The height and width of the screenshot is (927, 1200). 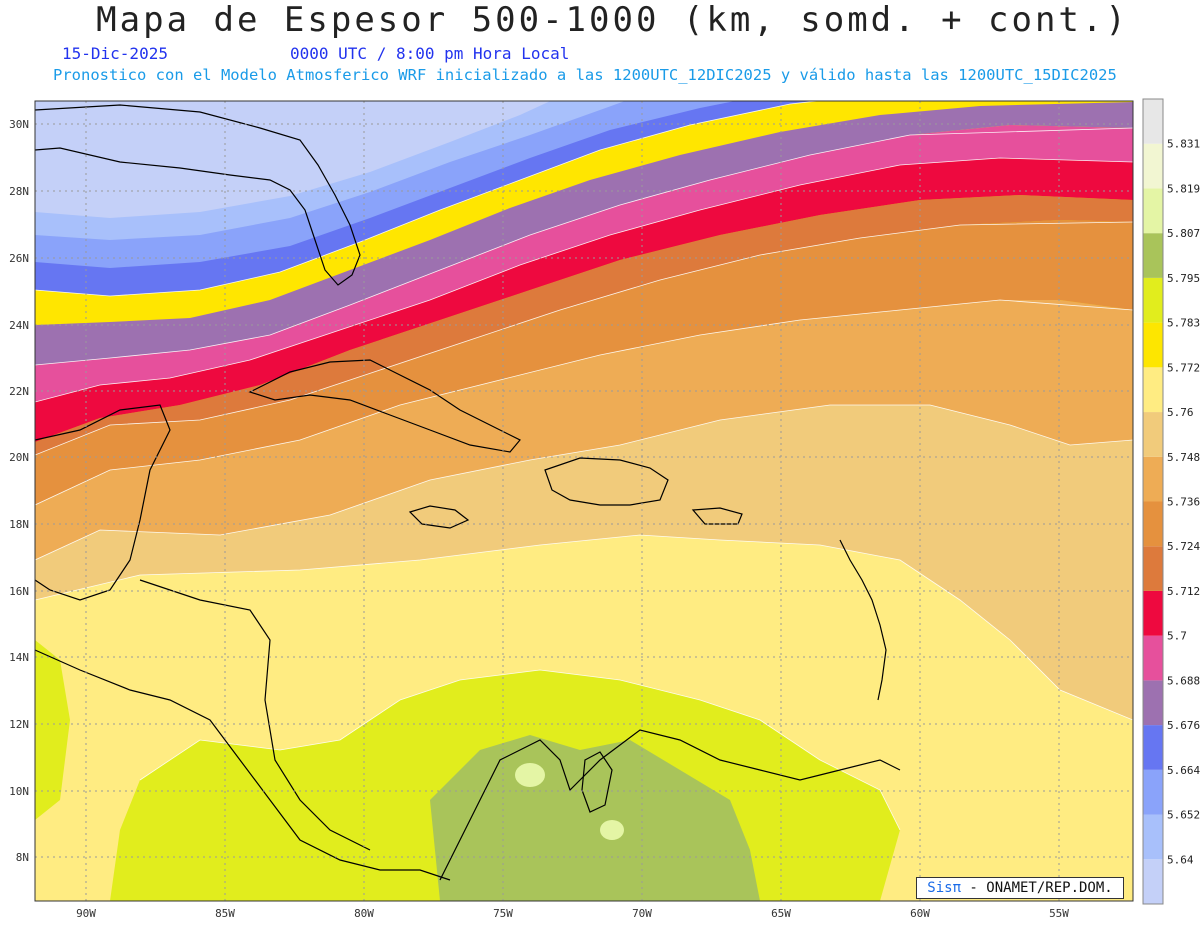 I want to click on credit-box: Sisπ - ONAMET/REP.DOM., so click(x=1020, y=888).